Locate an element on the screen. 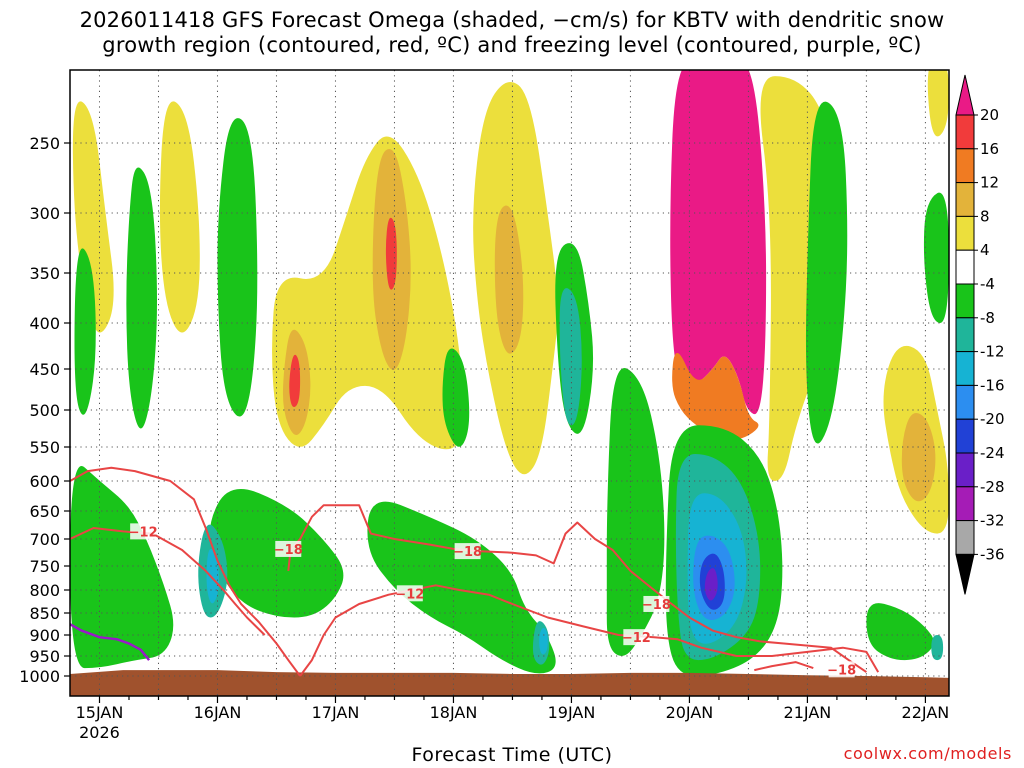 This screenshot has height=768, width=1024. freezing-level-contour is located at coordinates (110, 642).